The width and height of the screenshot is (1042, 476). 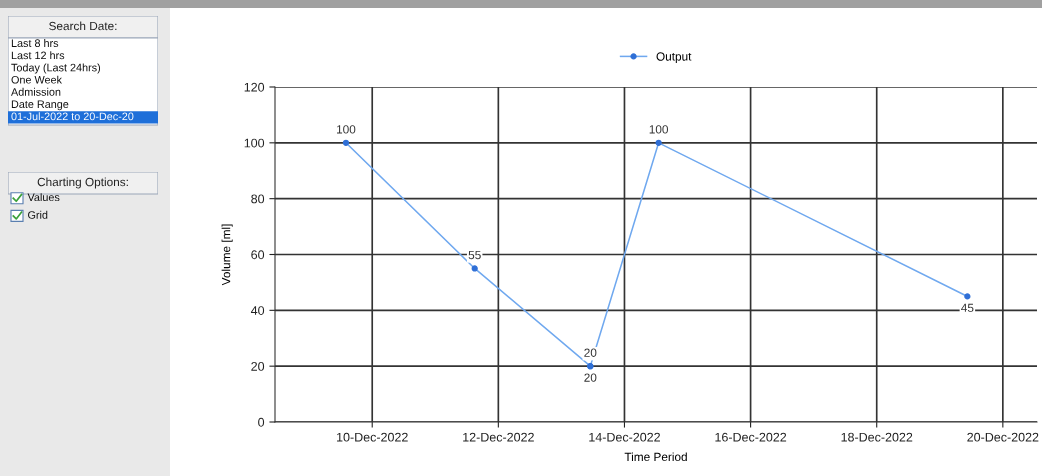 I want to click on y-tick-label: 120, so click(x=254, y=87).